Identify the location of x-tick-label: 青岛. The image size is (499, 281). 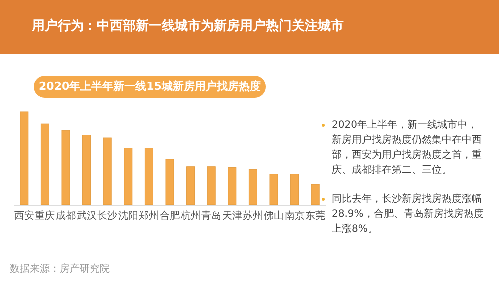
(212, 216).